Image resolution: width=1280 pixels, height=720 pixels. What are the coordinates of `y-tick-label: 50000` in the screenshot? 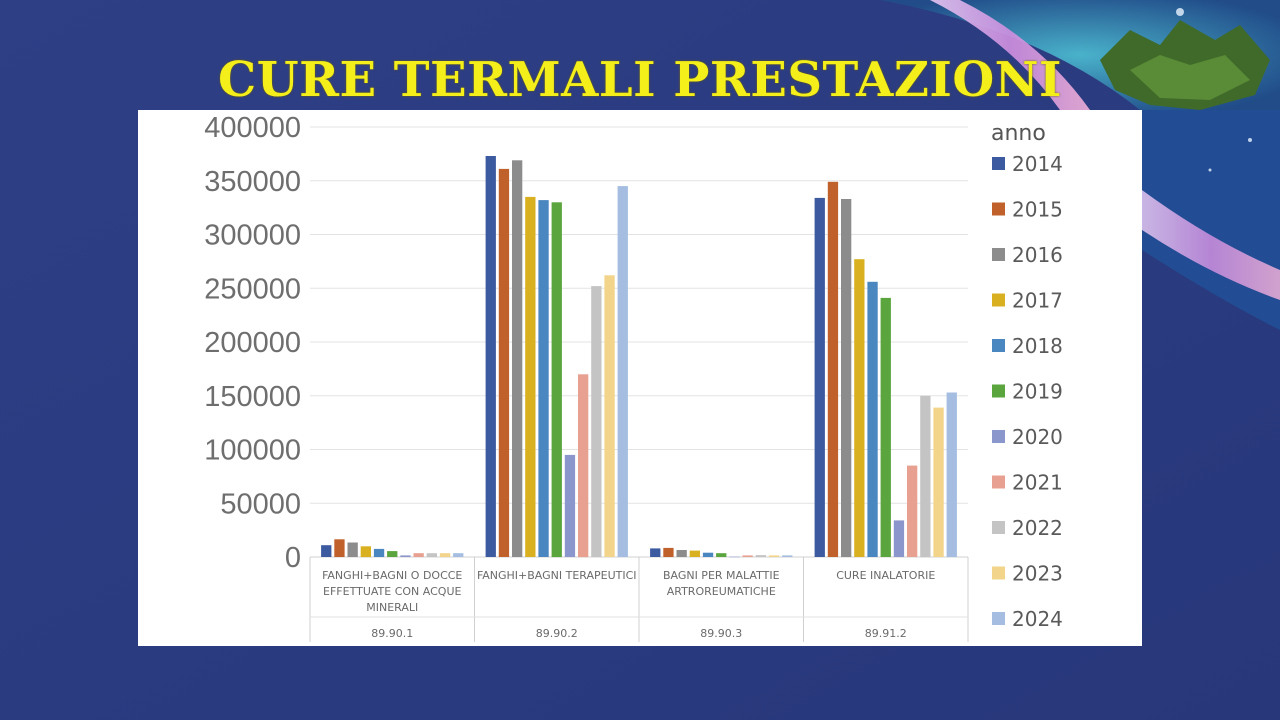 It's located at (260, 504).